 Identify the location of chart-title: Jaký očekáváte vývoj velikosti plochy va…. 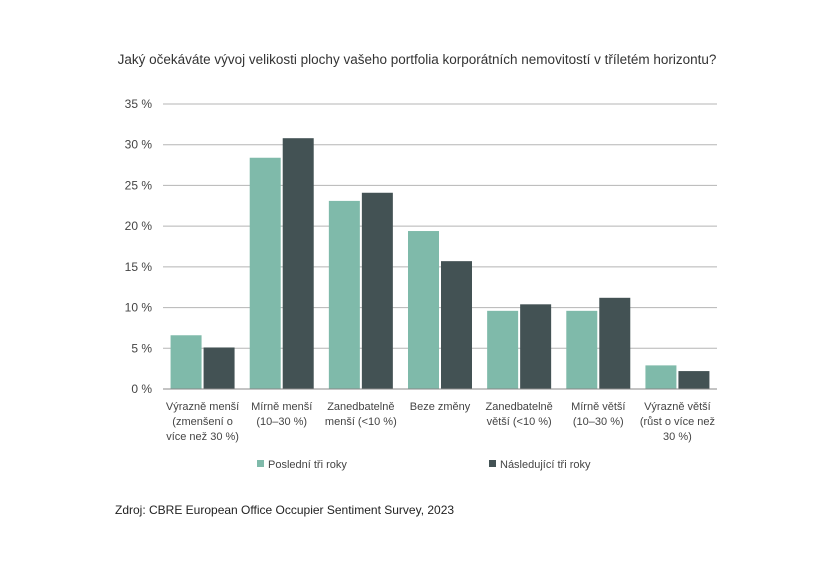
(417, 59).